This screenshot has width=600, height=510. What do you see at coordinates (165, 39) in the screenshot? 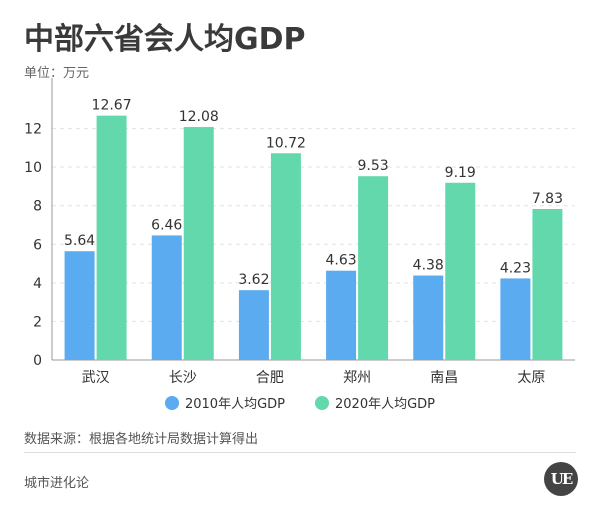
I see `chart-title: 中部六省会人均GDP` at bounding box center [165, 39].